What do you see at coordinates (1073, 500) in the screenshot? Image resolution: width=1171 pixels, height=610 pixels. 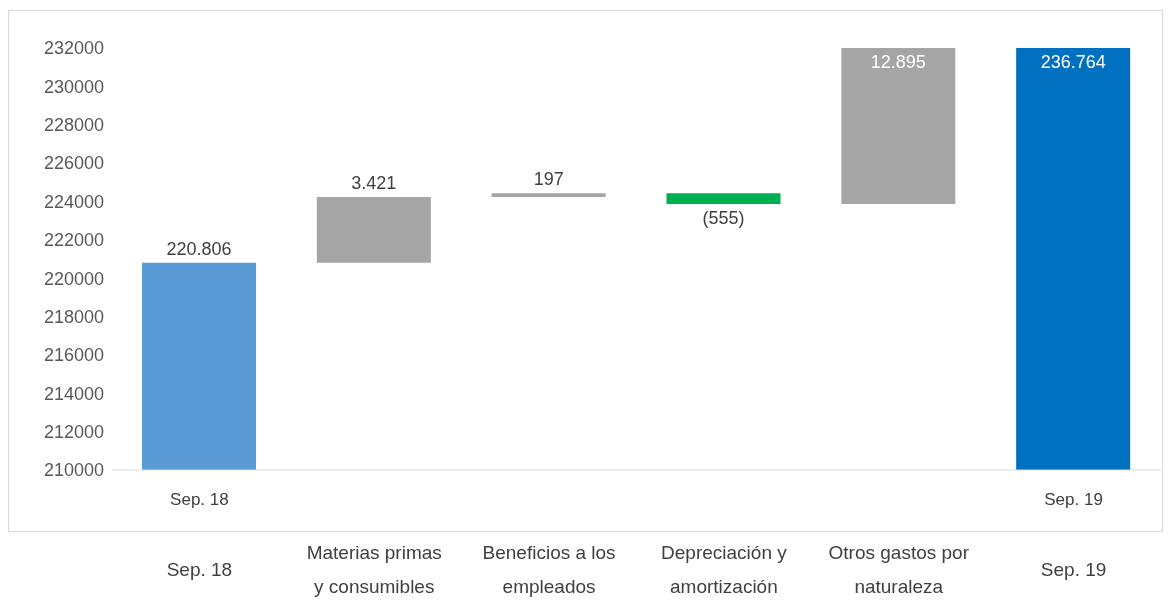 I see `text: Sep. 19` at bounding box center [1073, 500].